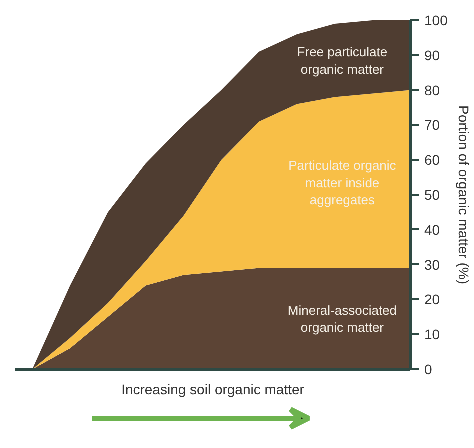  Describe the element at coordinates (432, 230) in the screenshot. I see `y-tick-label: 40` at that location.